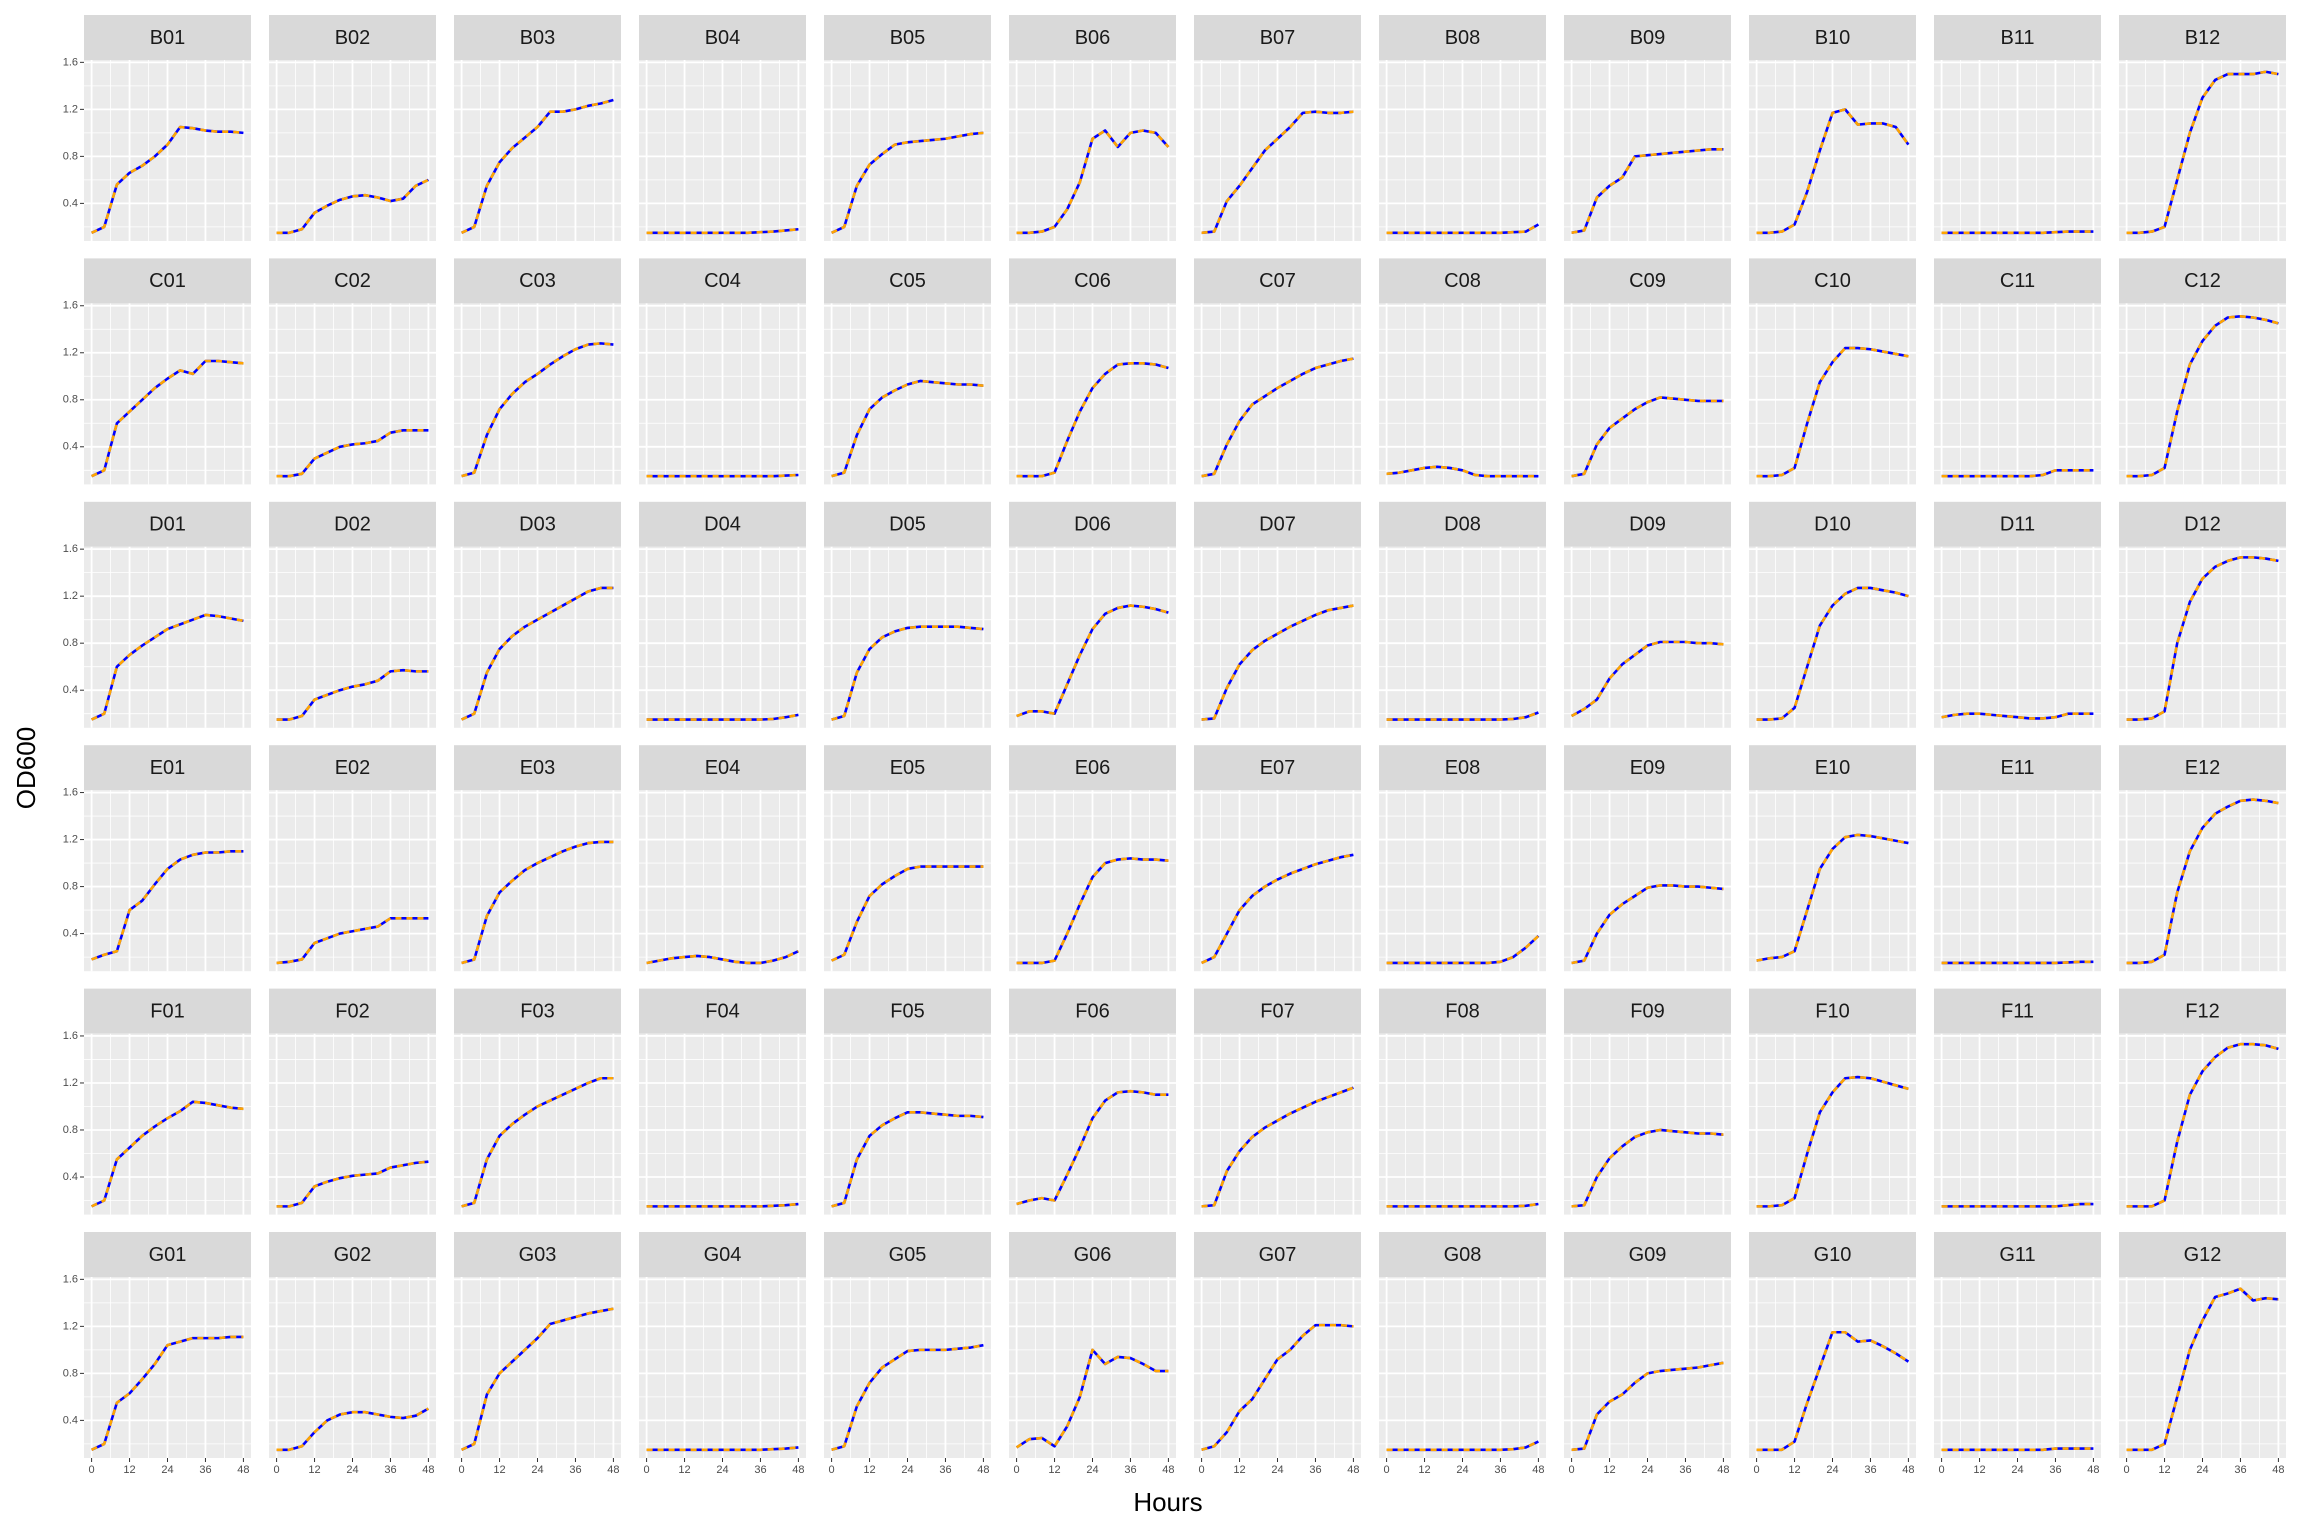 The image size is (2304, 1536). What do you see at coordinates (1092, 1011) in the screenshot?
I see `strip-label: F06` at bounding box center [1092, 1011].